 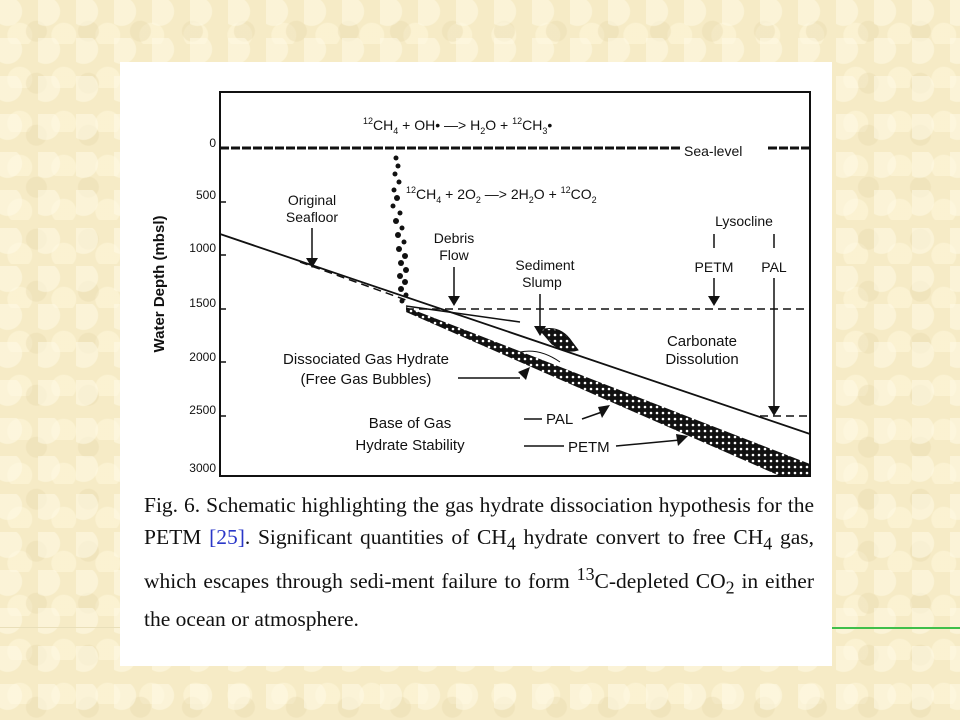 What do you see at coordinates (410, 423) in the screenshot?
I see `base-of-gas-label-1: Base of Gas` at bounding box center [410, 423].